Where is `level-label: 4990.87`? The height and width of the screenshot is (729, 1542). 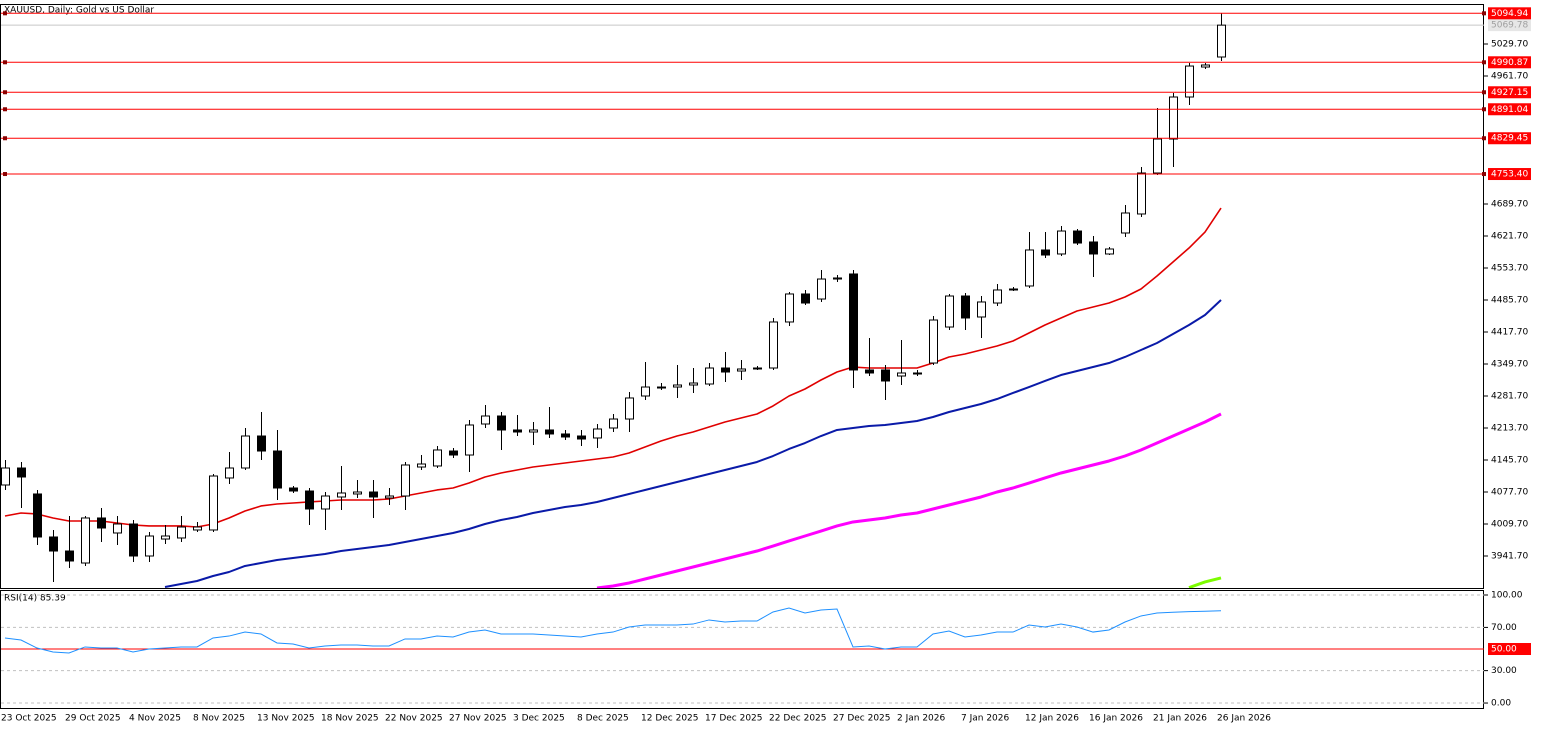
level-label: 4990.87 is located at coordinates (1509, 63).